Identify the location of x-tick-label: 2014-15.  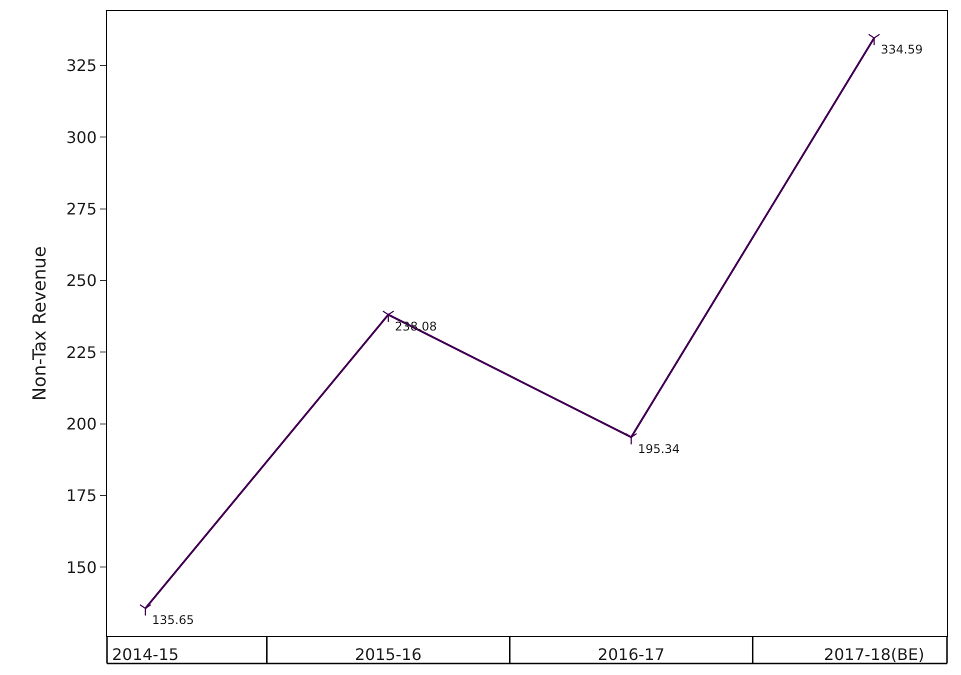
(145, 654).